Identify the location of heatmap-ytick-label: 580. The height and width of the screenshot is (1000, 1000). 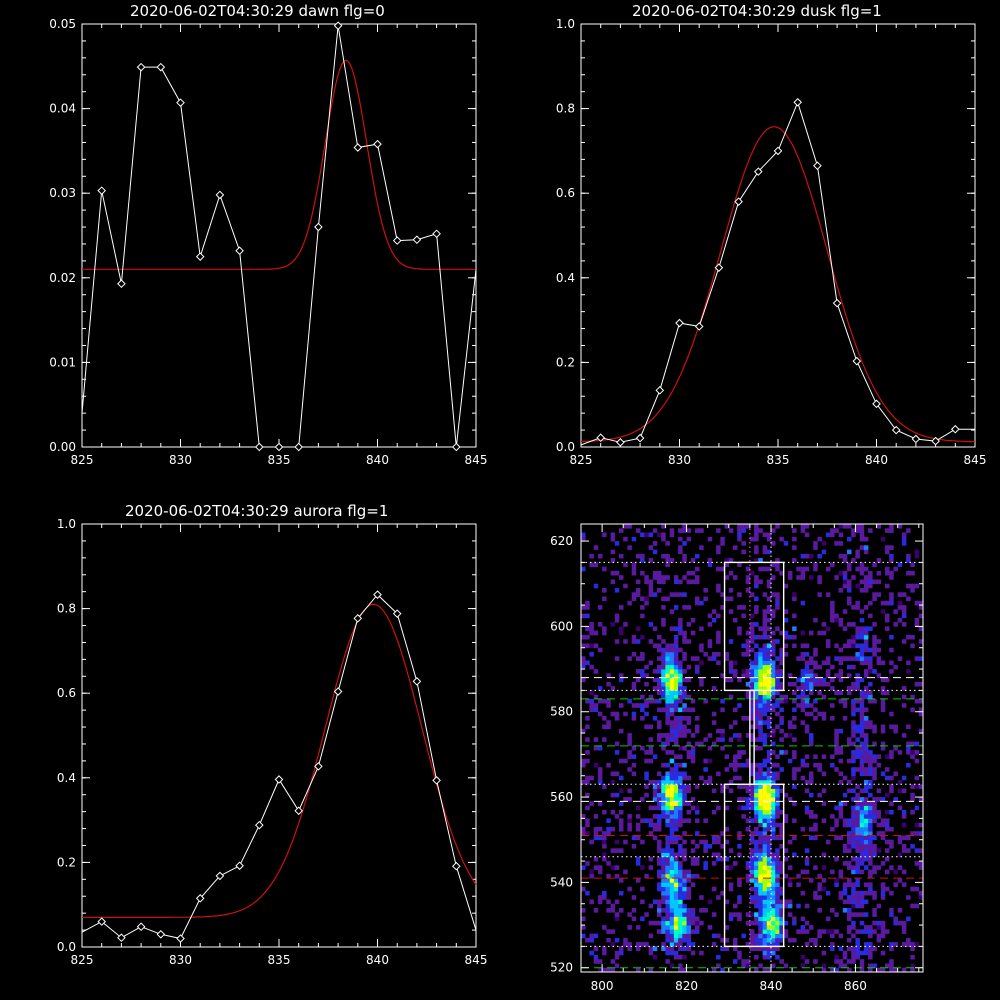
(561, 712).